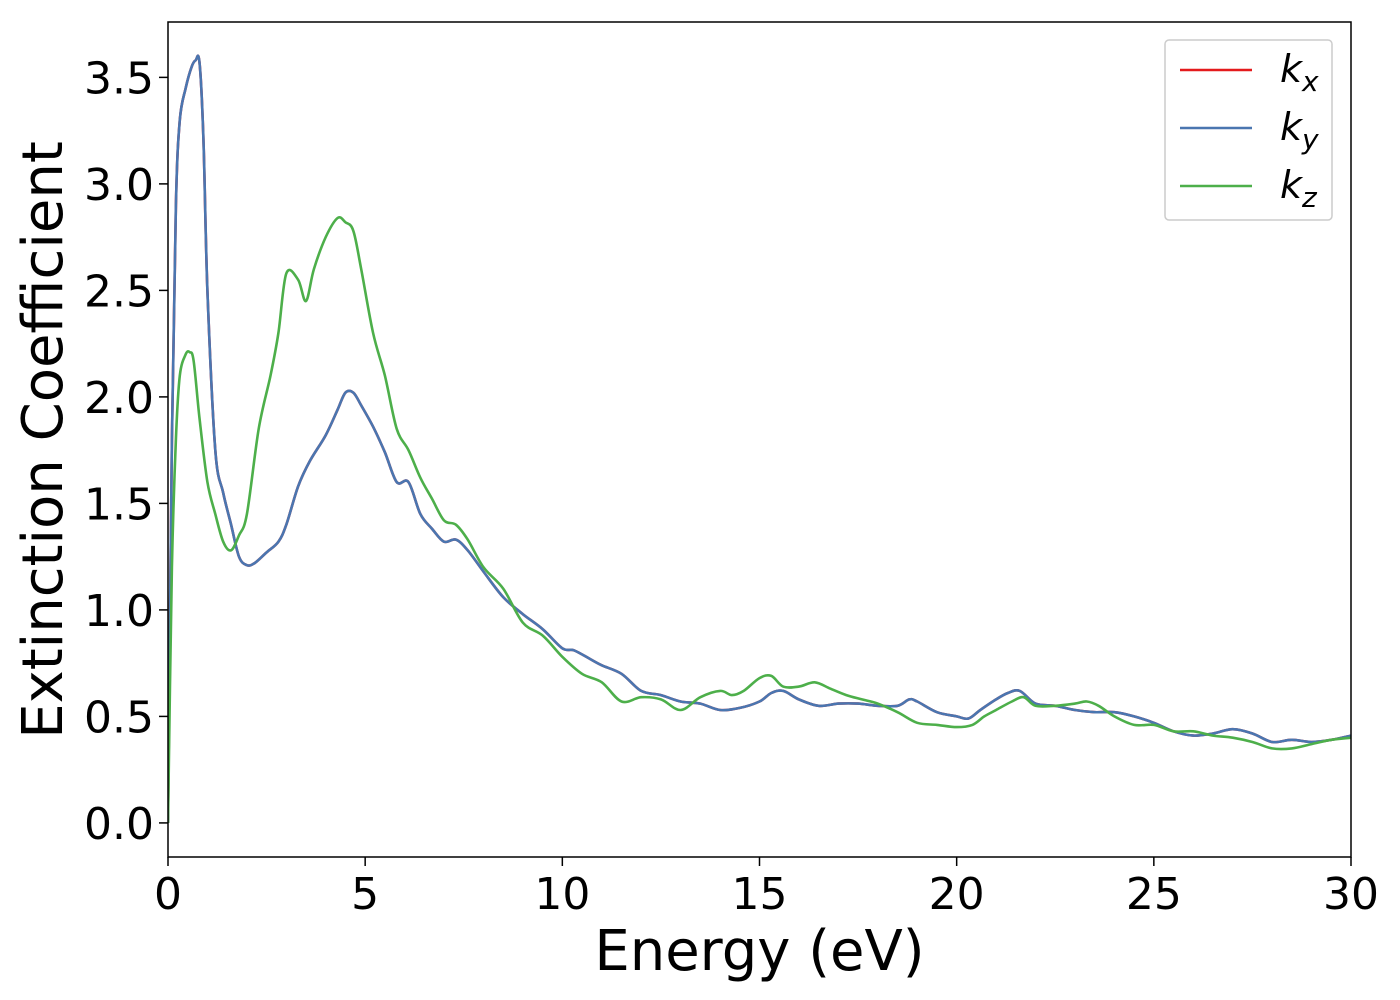 Image resolution: width=1400 pixels, height=1000 pixels. I want to click on y-tick-label: 1.5, so click(119, 504).